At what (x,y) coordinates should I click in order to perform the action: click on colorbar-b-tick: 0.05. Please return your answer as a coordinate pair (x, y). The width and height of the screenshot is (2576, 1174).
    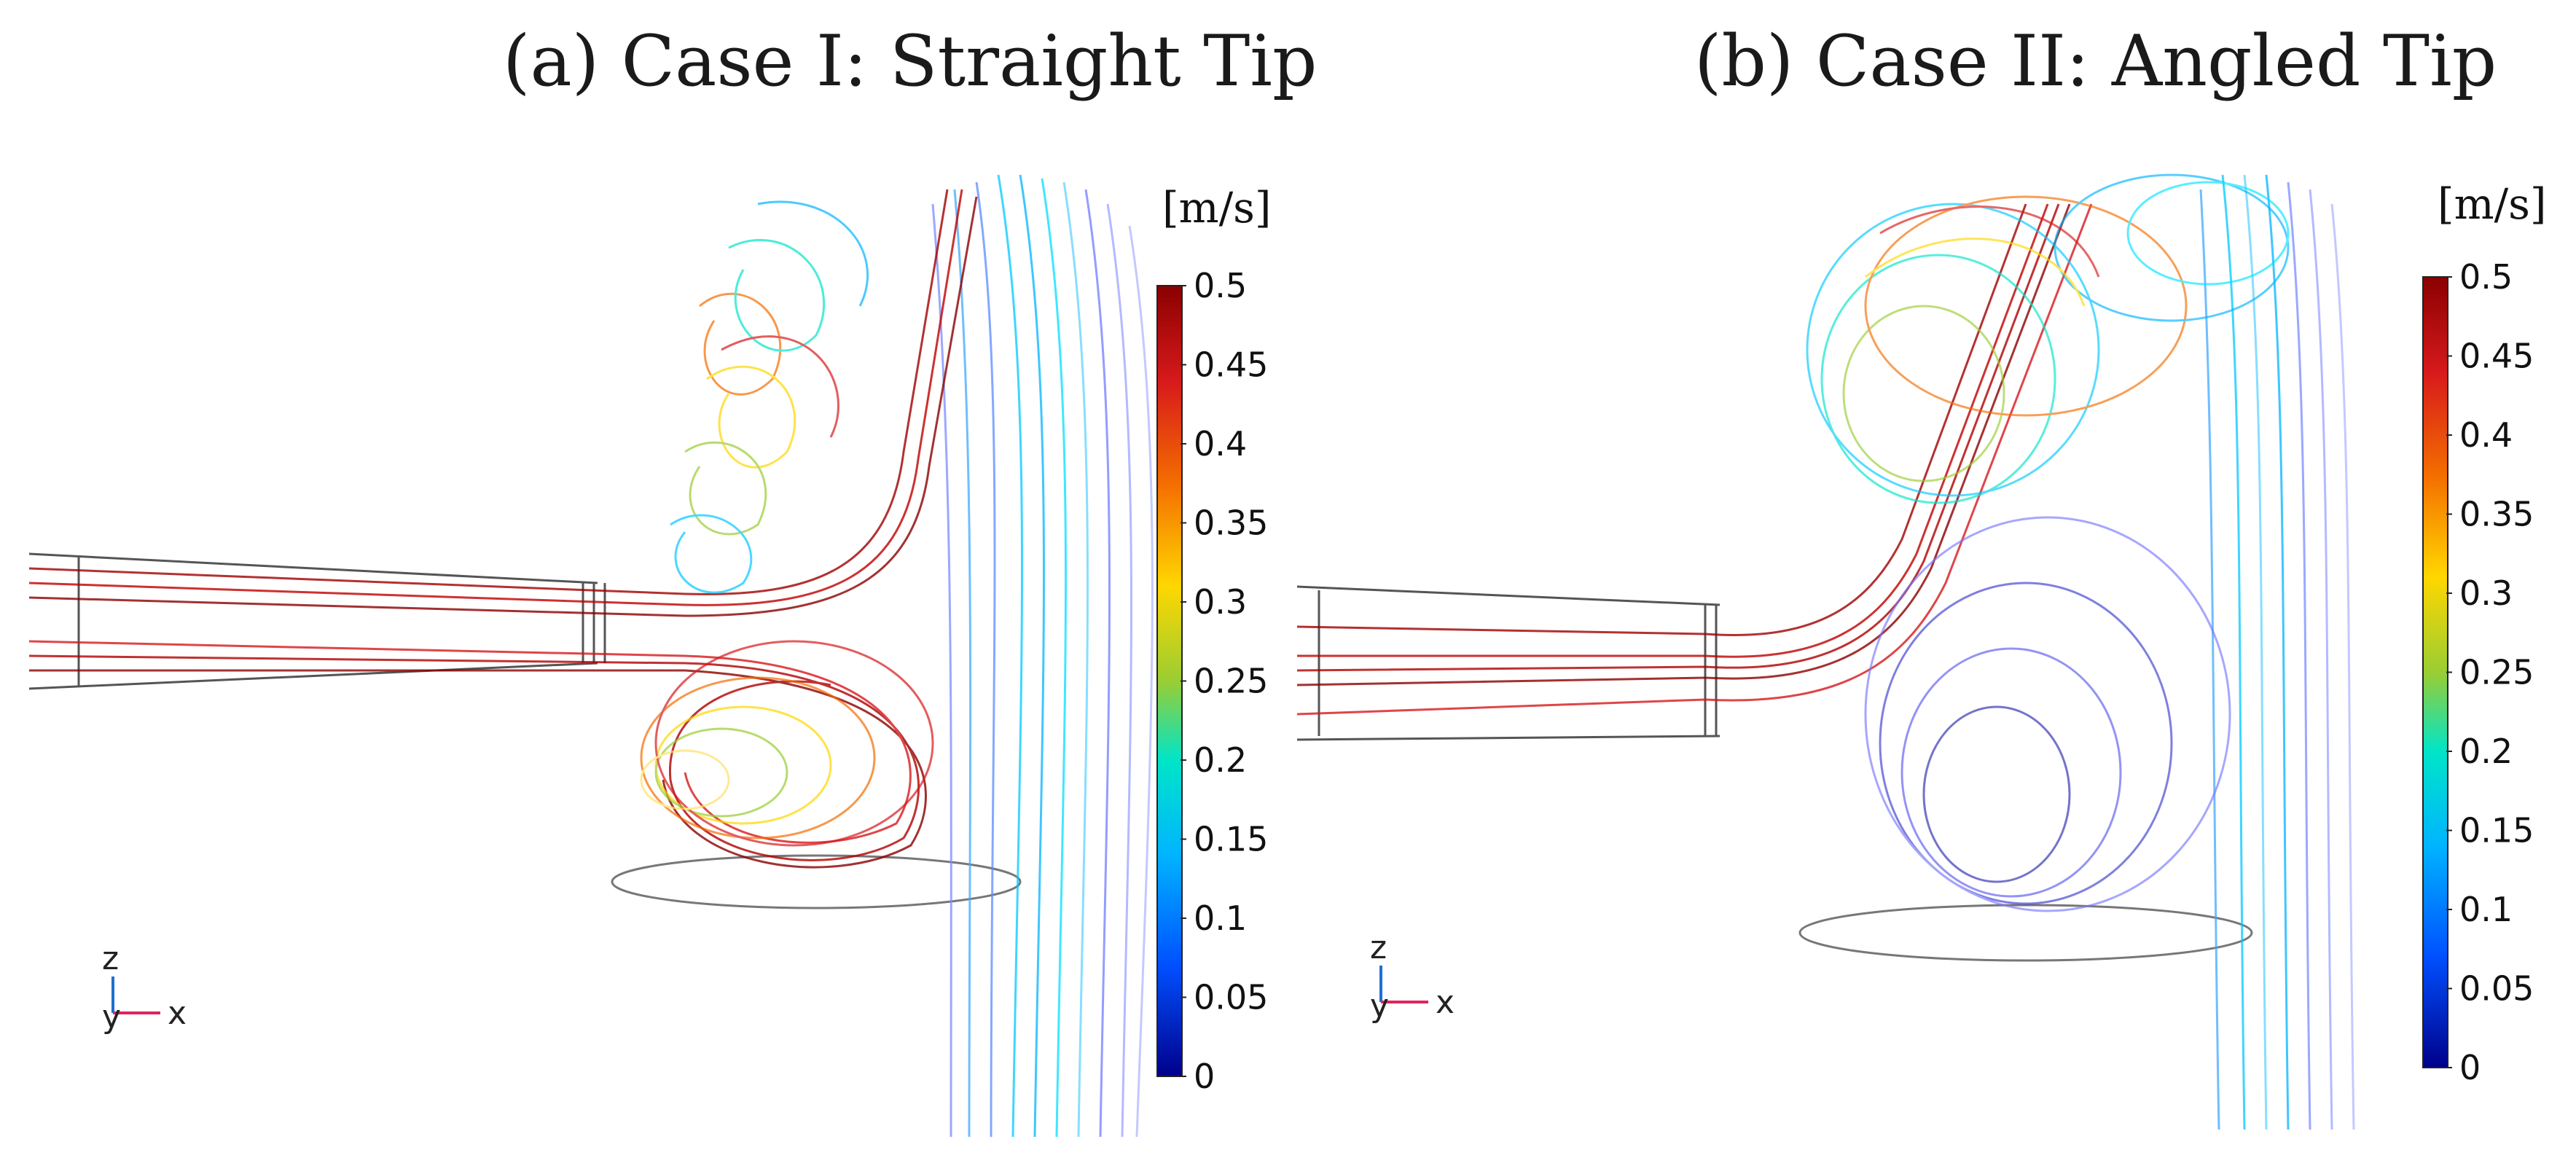
    Looking at the image, I should click on (2496, 989).